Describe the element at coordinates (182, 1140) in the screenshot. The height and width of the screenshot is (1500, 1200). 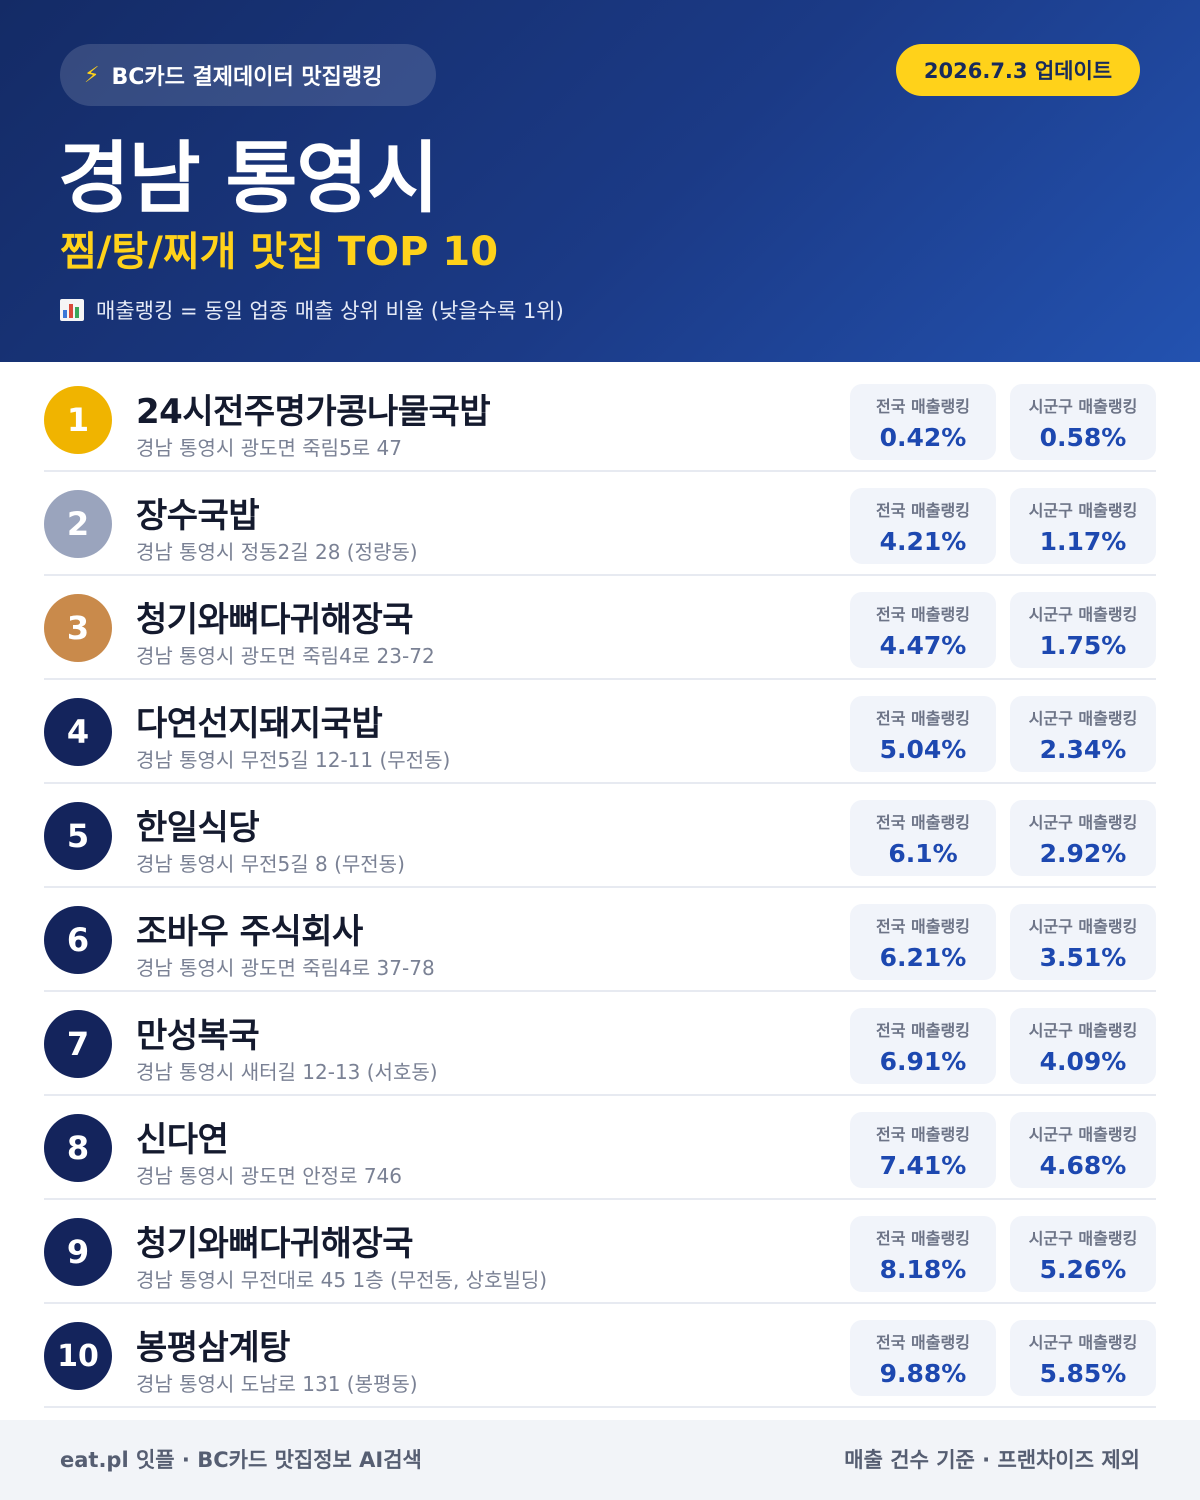
I see `restaurant-name: 신다연` at that location.